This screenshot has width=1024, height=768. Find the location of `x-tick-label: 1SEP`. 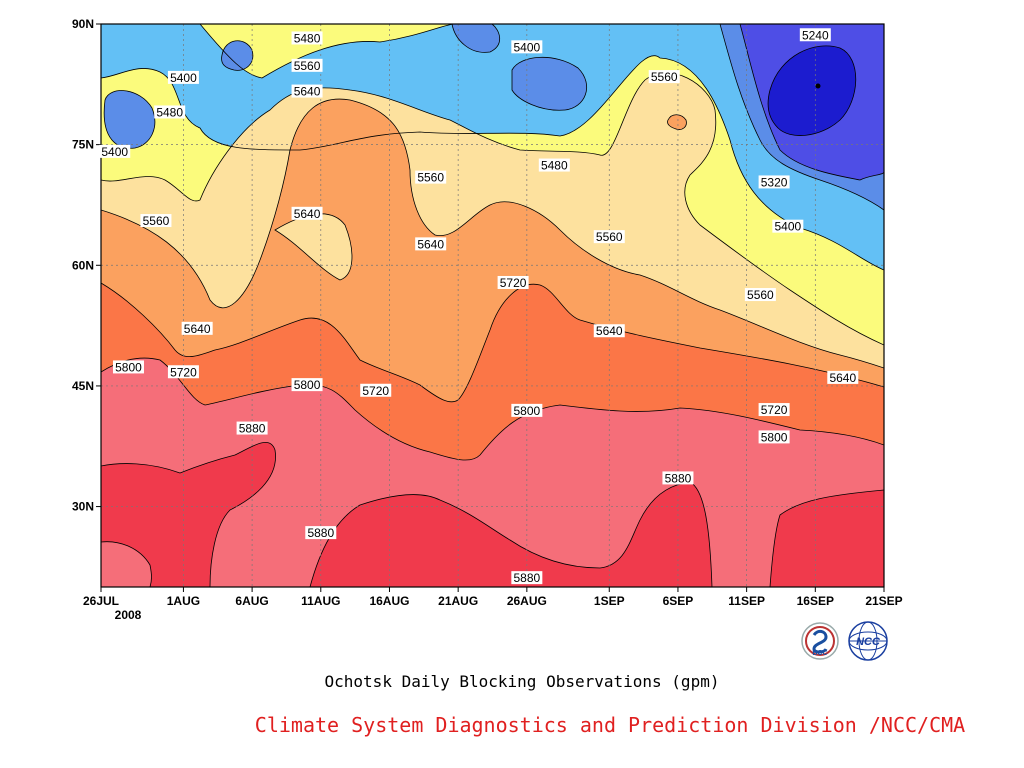

x-tick-label: 1SEP is located at coordinates (609, 601).